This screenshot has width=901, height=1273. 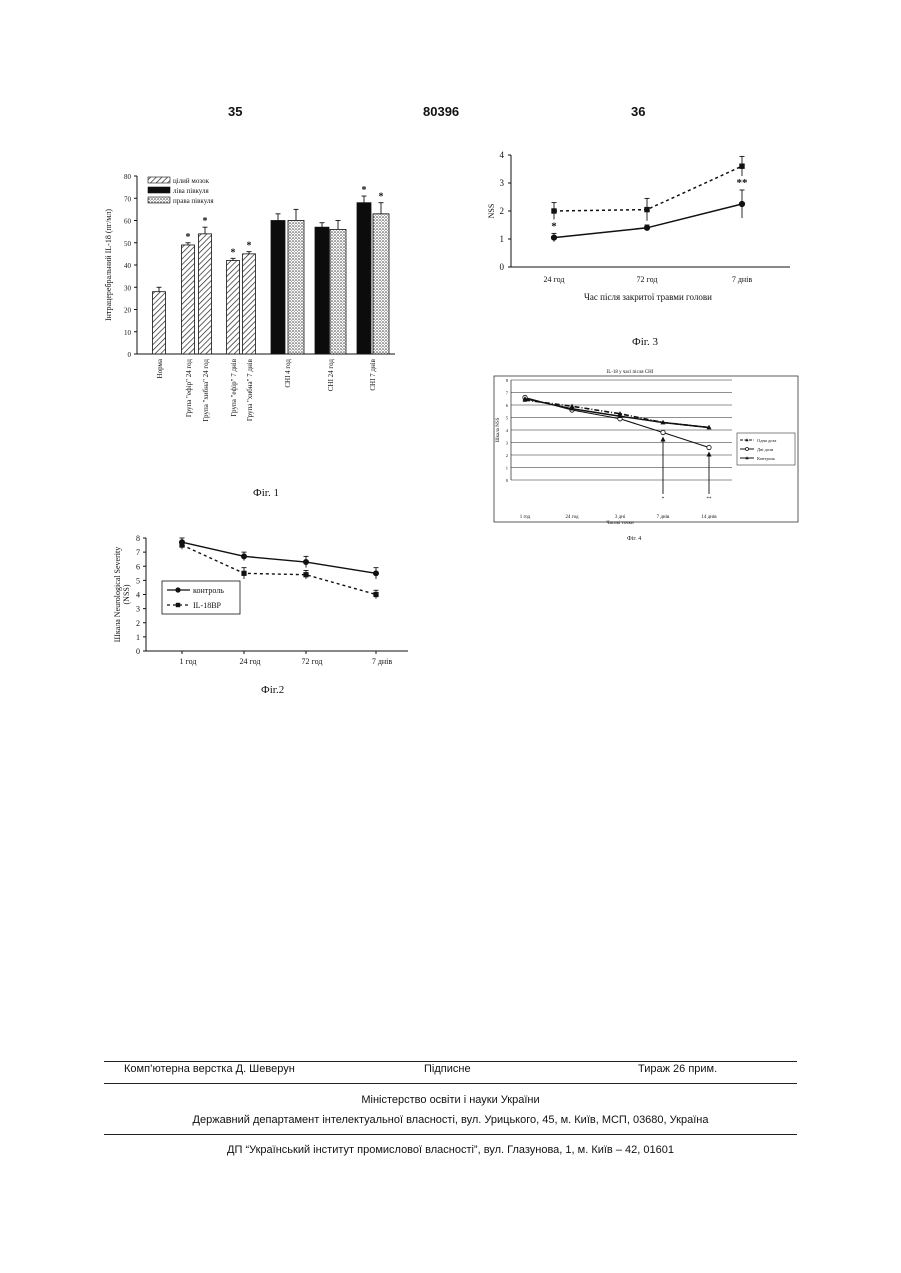 I want to click on fig1-y-tick-label: 30, so click(x=128, y=288).